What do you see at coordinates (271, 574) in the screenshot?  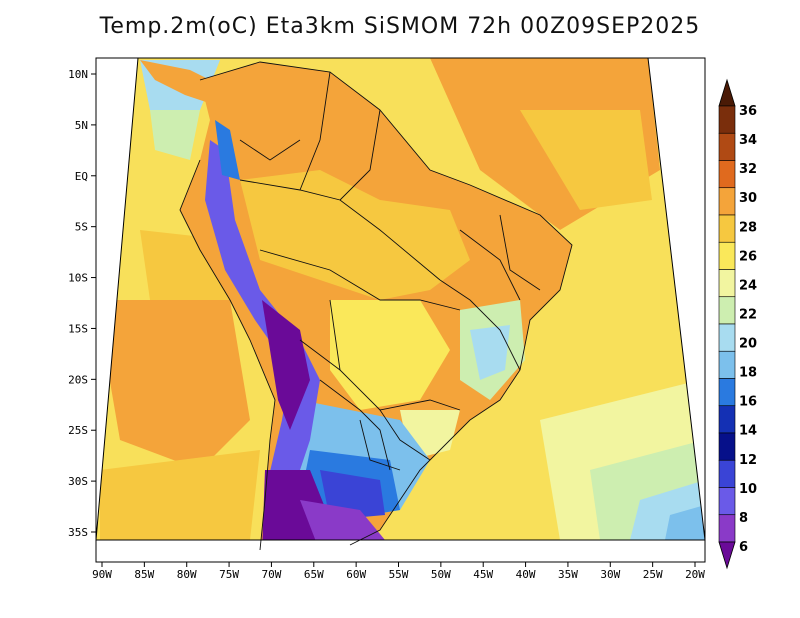 I see `lon-tick-label: 70W` at bounding box center [271, 574].